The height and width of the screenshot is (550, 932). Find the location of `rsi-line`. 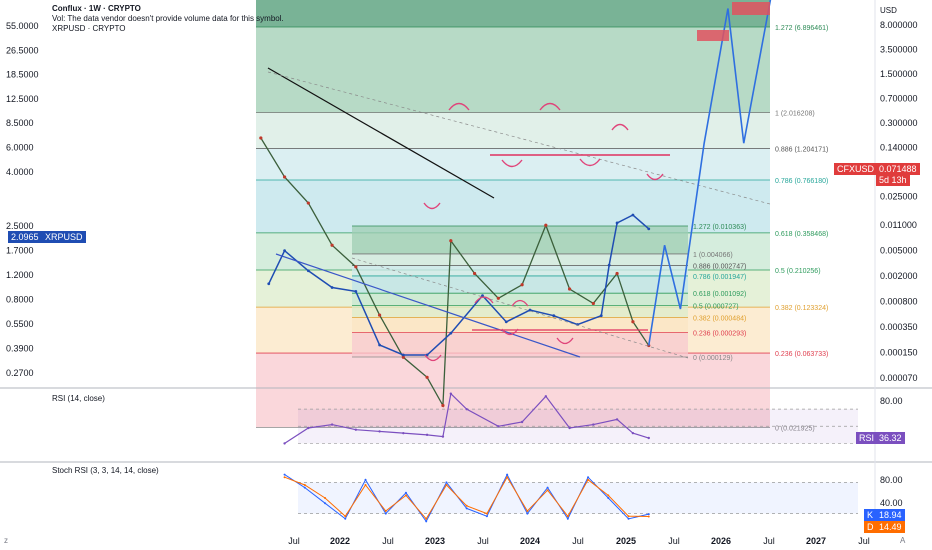

rsi-line is located at coordinates (466, 418).